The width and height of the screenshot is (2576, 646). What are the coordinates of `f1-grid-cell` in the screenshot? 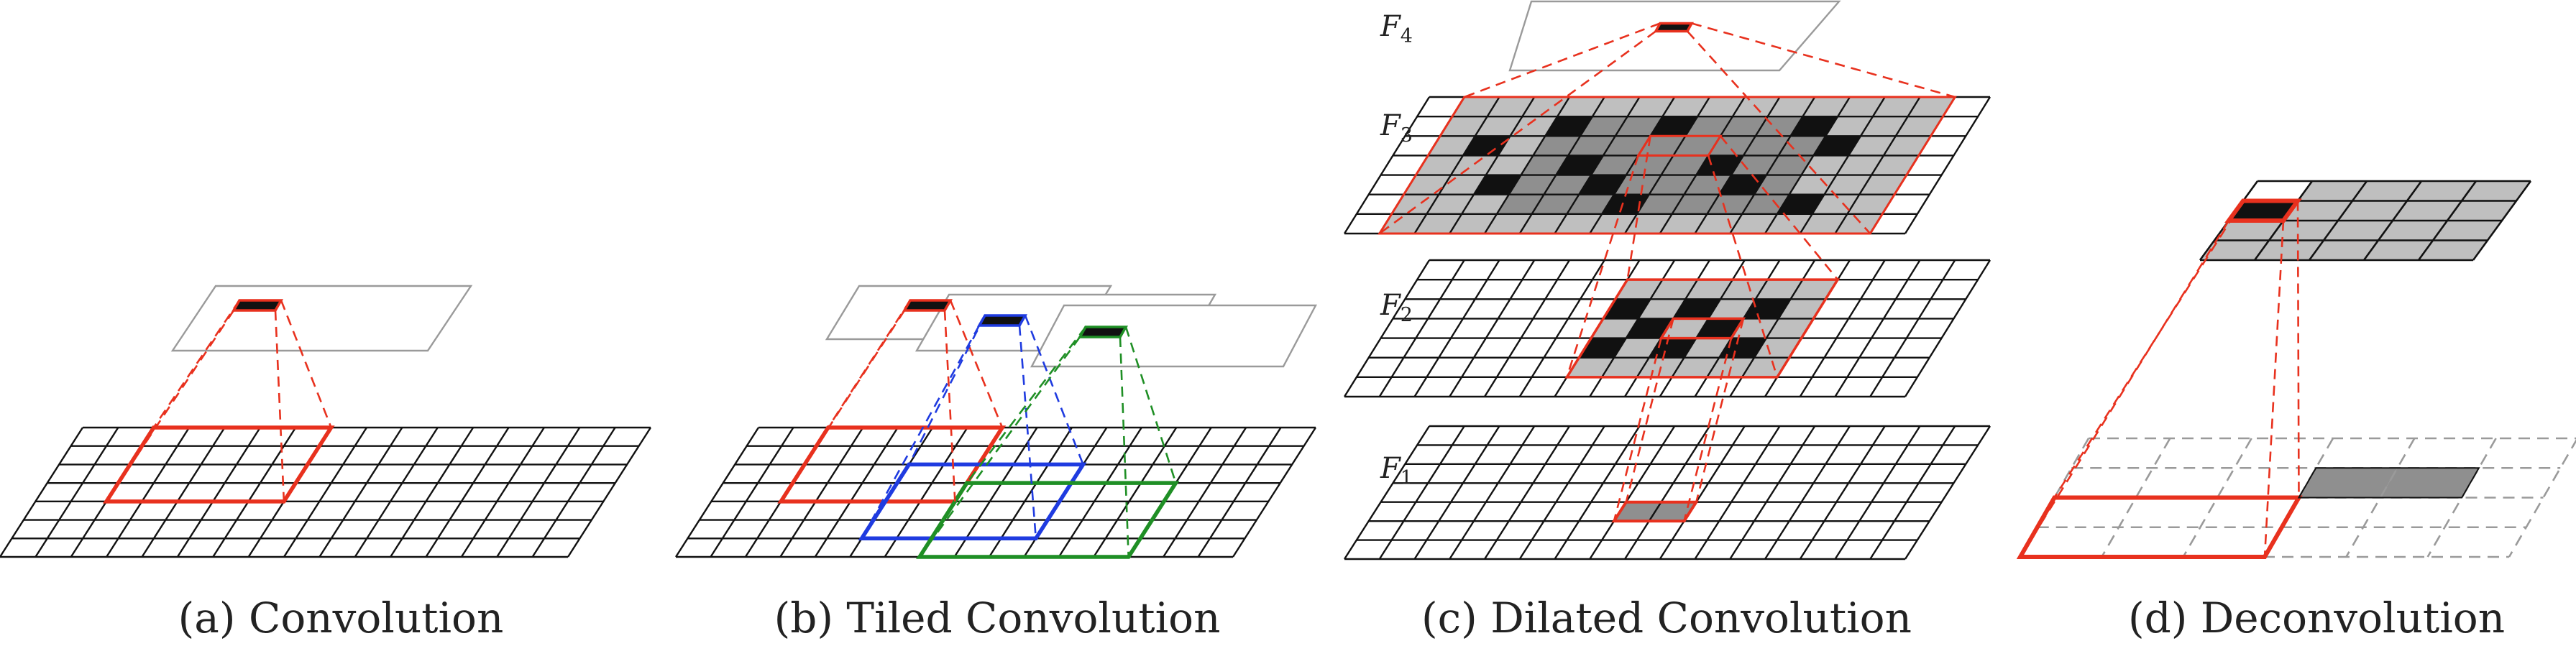 It's located at (1637, 512).